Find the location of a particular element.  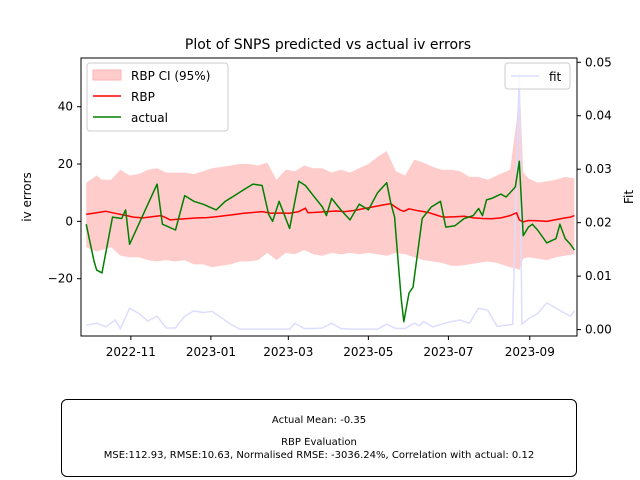

y2-axis-label: Fit is located at coordinates (629, 197).